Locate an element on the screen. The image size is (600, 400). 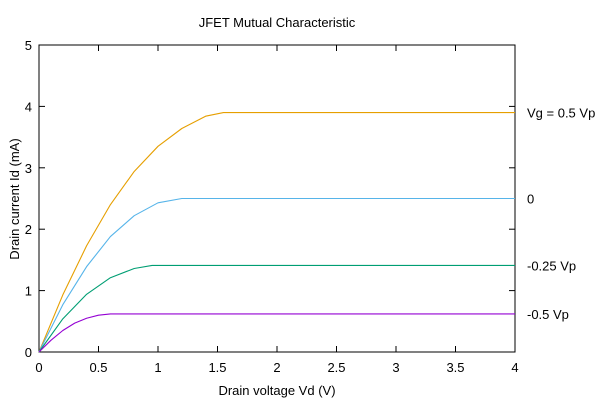
x-tick-label: 2 is located at coordinates (276, 367).